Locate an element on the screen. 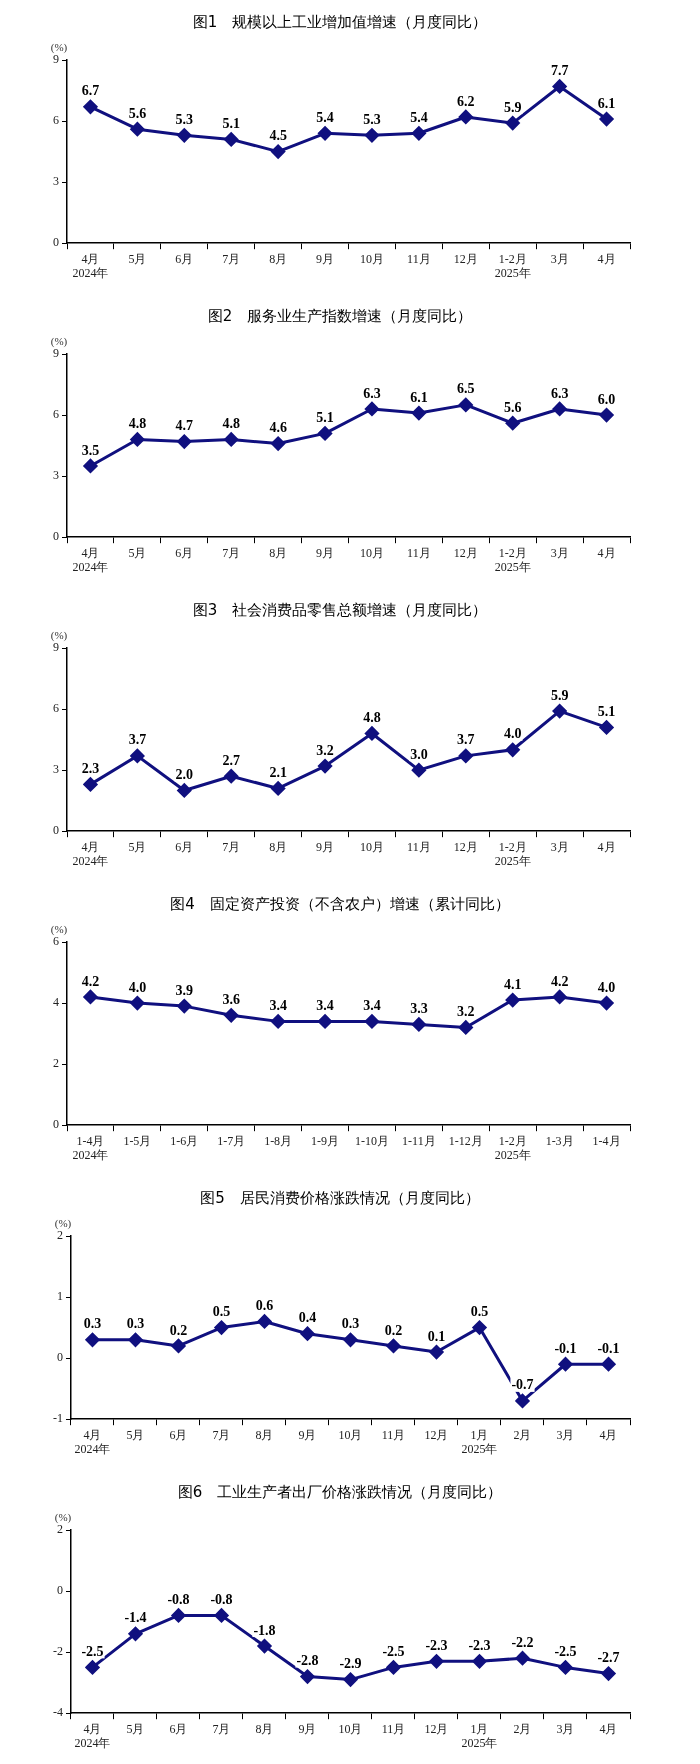 The width and height of the screenshot is (700, 1764). data-label: -2.2 is located at coordinates (522, 1642).